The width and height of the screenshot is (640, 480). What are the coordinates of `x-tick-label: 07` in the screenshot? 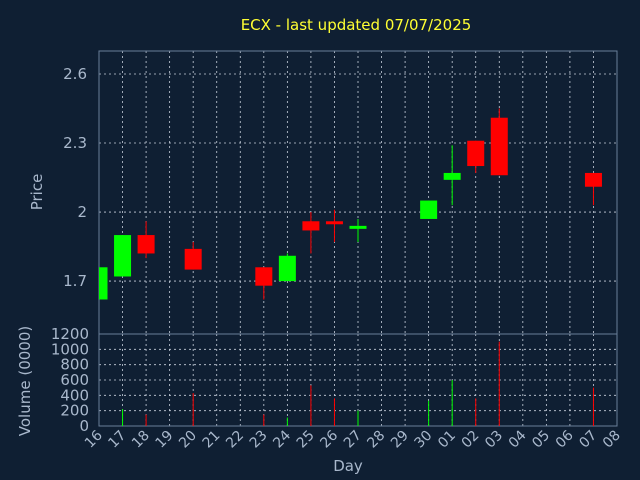 It's located at (588, 440).